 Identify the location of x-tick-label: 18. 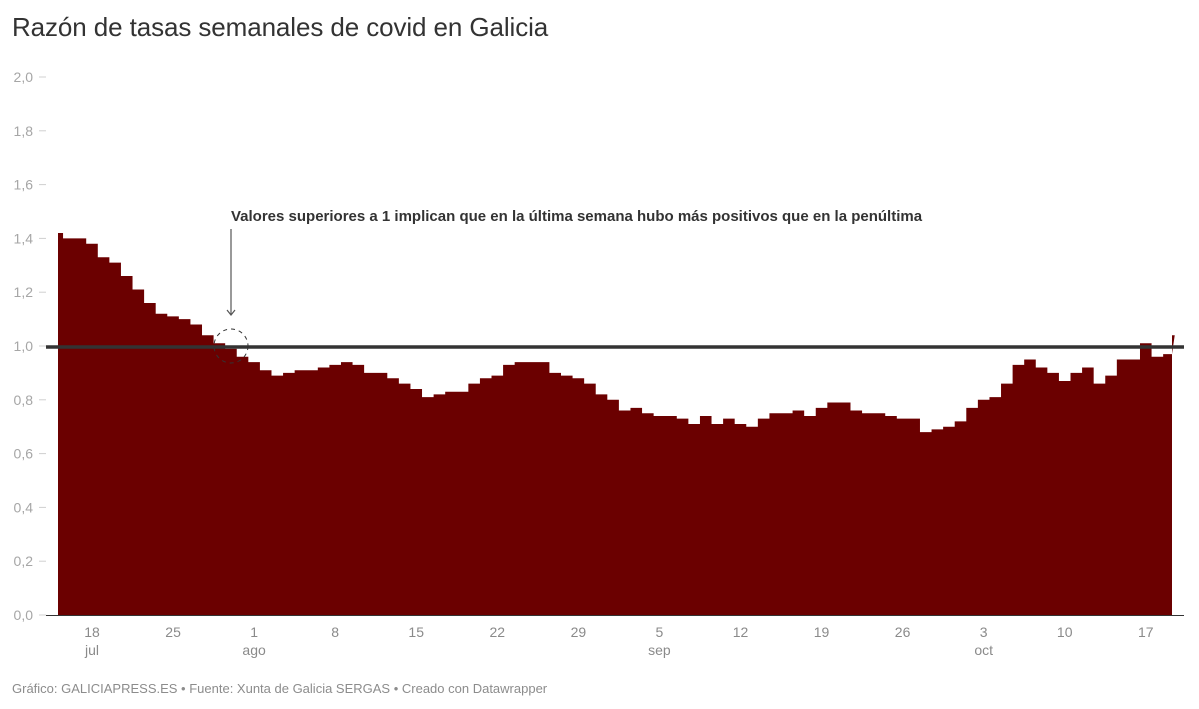
(92, 632).